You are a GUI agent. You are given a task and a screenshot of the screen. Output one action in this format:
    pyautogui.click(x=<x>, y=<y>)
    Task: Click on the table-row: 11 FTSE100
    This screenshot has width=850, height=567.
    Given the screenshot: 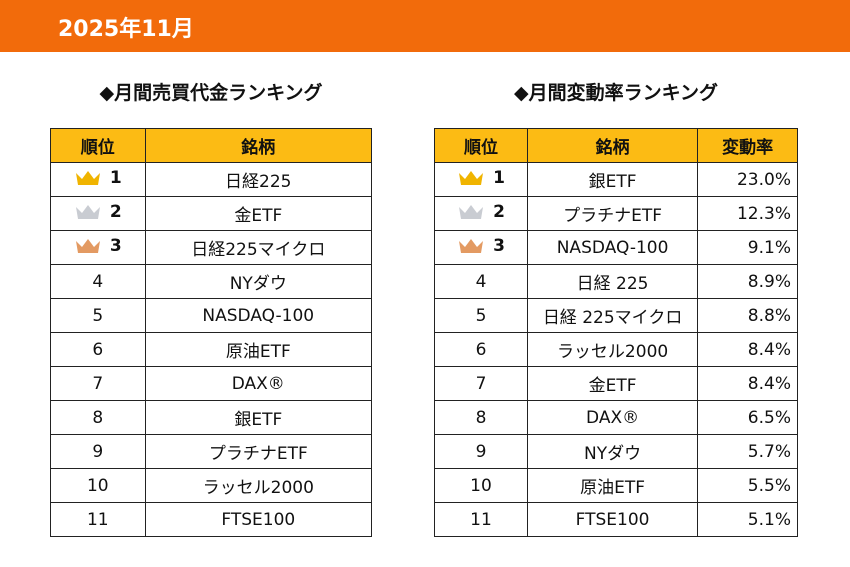 What is the action you would take?
    pyautogui.click(x=211, y=519)
    